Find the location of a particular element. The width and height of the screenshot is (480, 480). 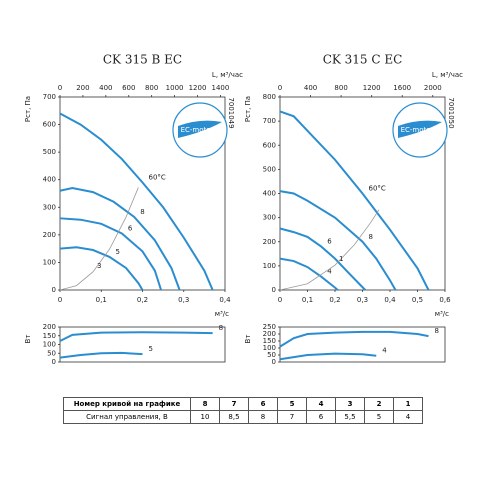

code: 7001049 is located at coordinates (231, 112).